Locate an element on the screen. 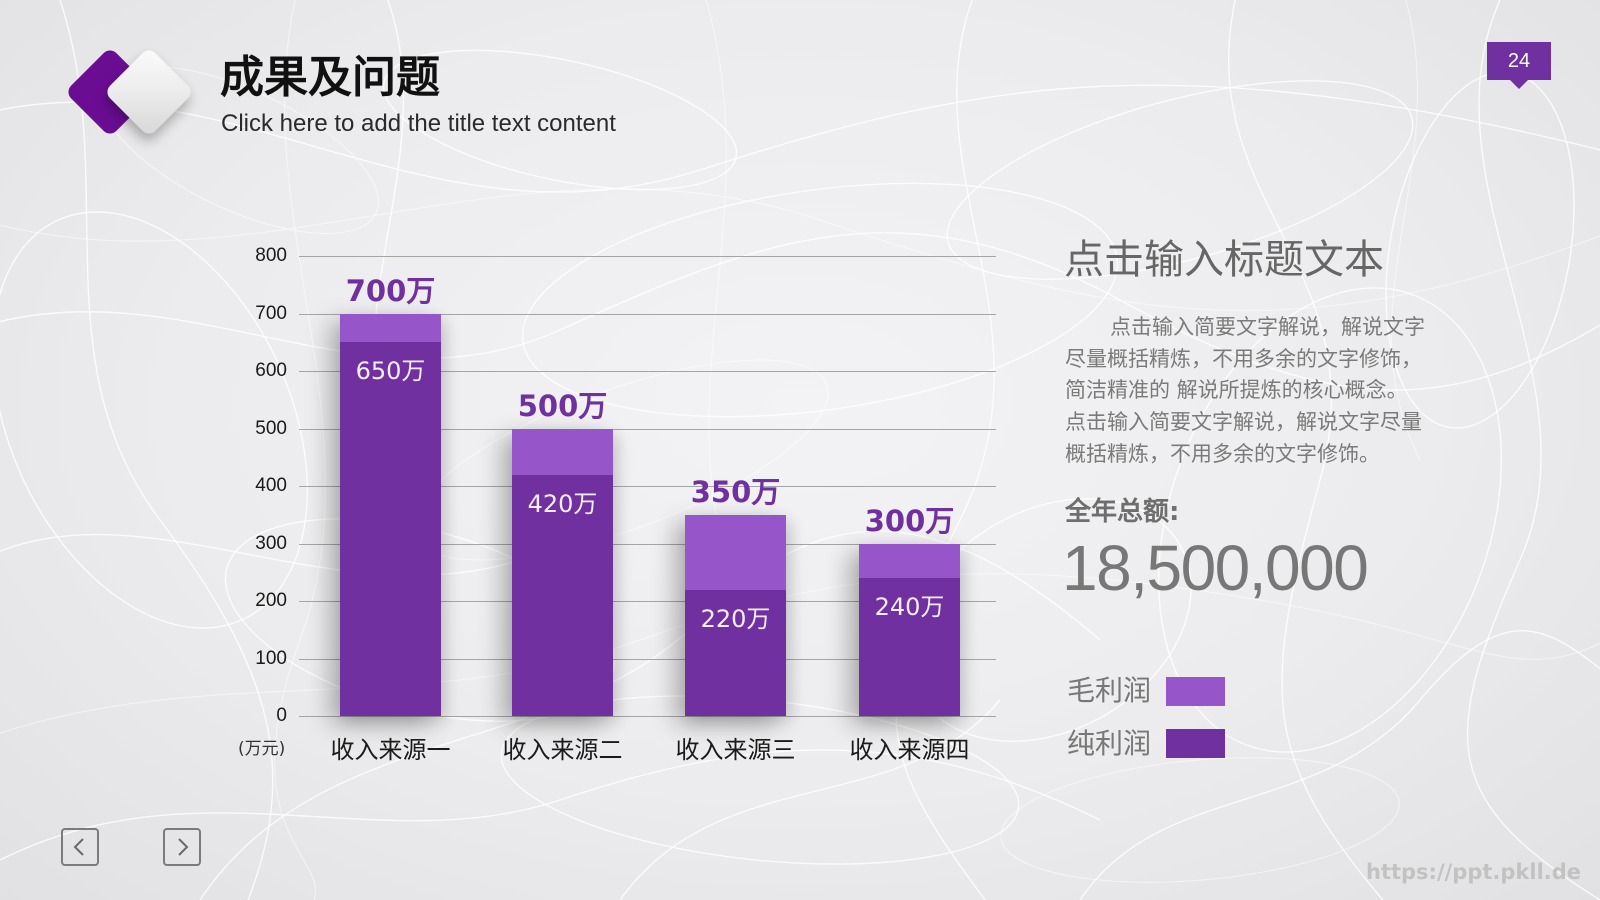 The height and width of the screenshot is (900, 1600). y-tick-label: 300 is located at coordinates (271, 543).